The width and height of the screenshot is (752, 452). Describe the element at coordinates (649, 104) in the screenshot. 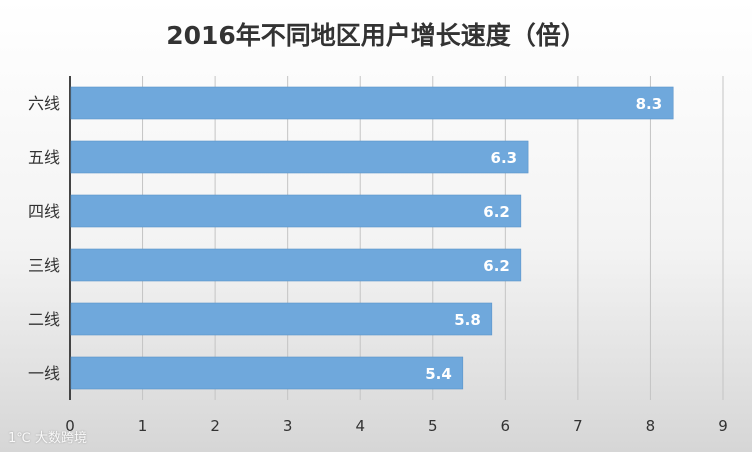

I see `data-label: 8.3` at that location.